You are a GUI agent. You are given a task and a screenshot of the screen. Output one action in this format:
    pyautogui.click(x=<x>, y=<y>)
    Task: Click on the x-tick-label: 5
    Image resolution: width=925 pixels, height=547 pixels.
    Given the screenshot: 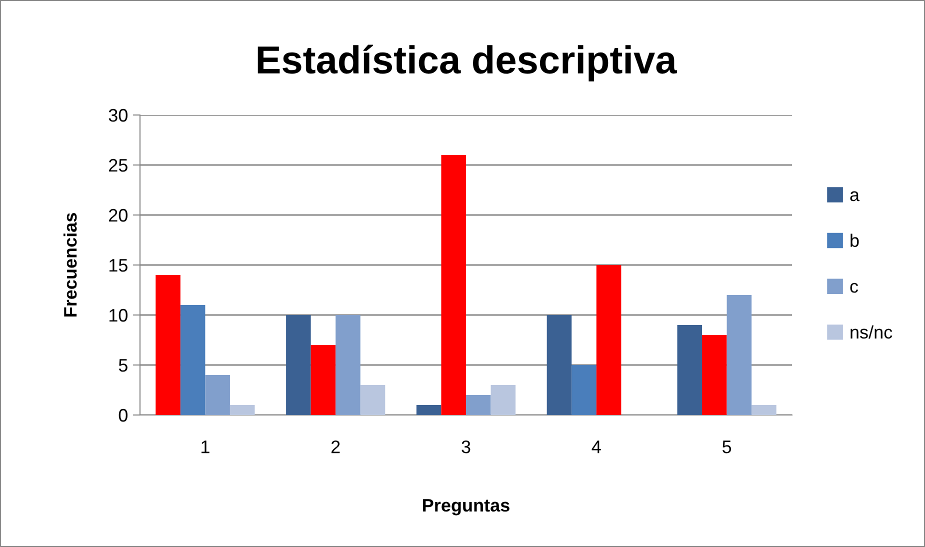 What is the action you would take?
    pyautogui.click(x=727, y=447)
    